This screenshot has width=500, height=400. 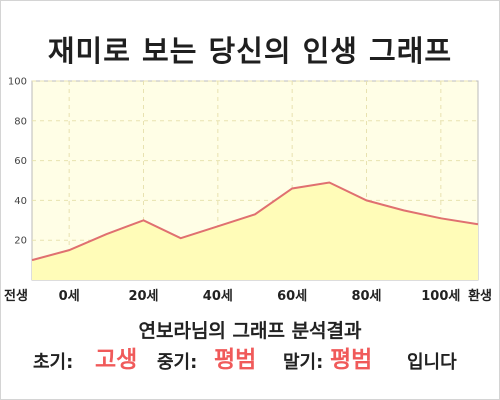 I want to click on y-tick-label: 60, so click(x=20, y=161).